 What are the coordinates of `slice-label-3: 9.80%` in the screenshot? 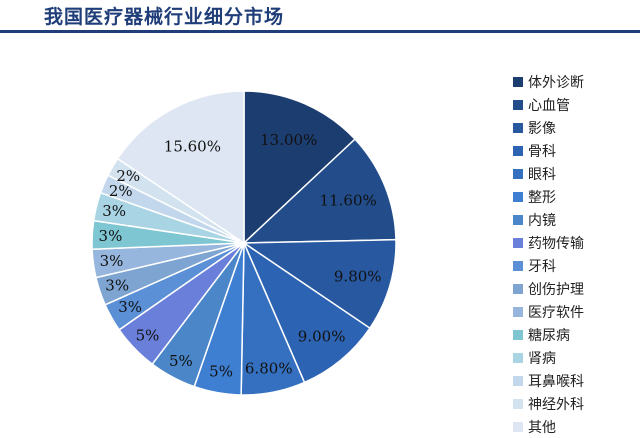 It's located at (358, 276).